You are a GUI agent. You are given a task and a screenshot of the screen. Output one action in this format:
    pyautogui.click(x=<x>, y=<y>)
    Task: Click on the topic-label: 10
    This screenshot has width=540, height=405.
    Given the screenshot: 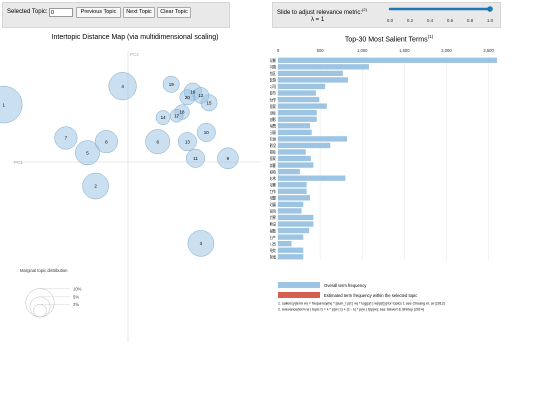 What is the action you would take?
    pyautogui.click(x=207, y=132)
    